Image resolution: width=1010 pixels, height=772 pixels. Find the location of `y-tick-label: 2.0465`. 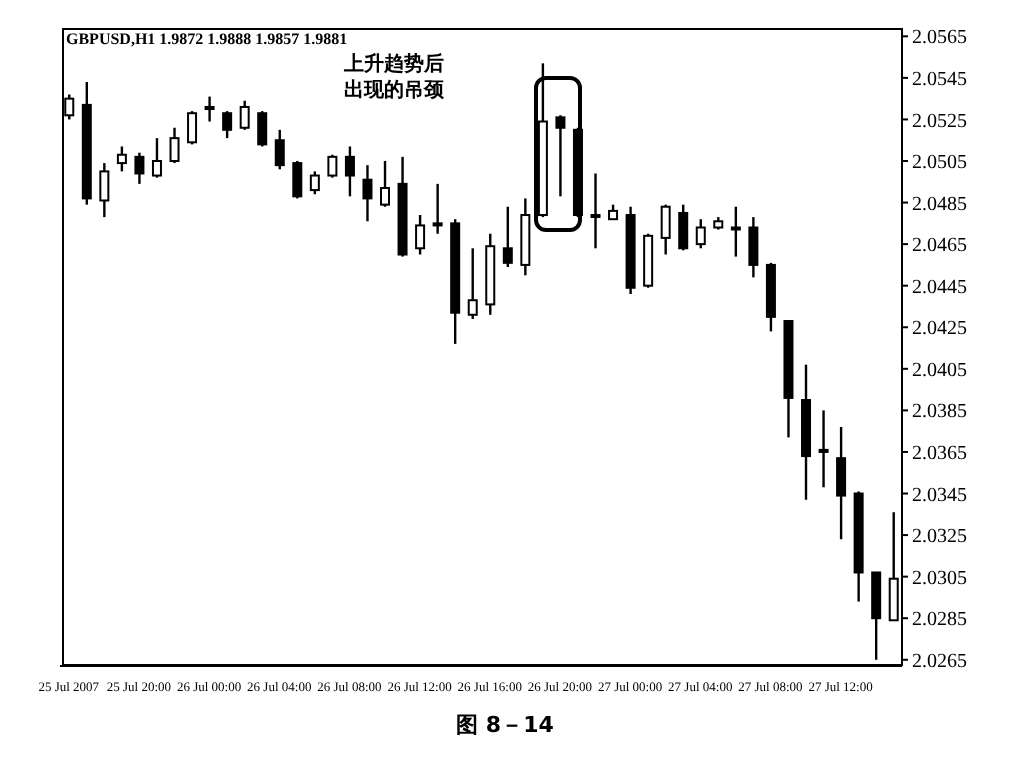

y-tick-label: 2.0465 is located at coordinates (939, 246).